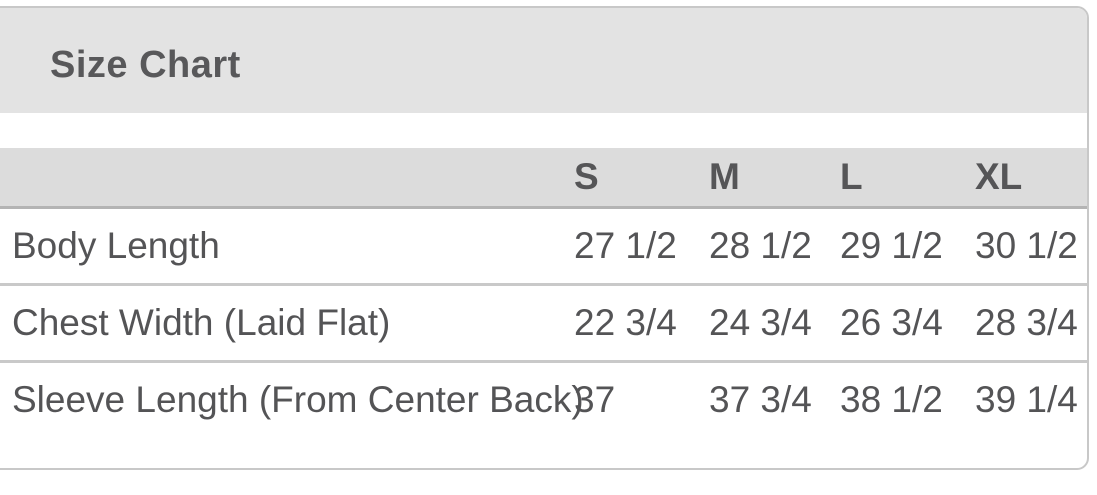 This screenshot has height=495, width=1097. What do you see at coordinates (639, 246) in the screenshot?
I see `cell-body-length-s: 27 1/2` at bounding box center [639, 246].